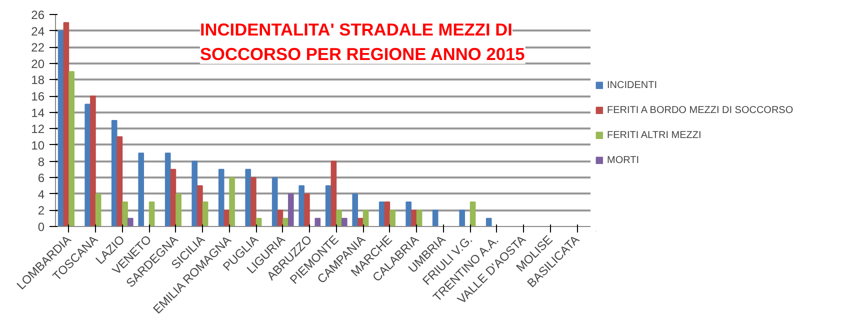  Describe the element at coordinates (38, 113) in the screenshot. I see `y-tick-label: 14` at that location.